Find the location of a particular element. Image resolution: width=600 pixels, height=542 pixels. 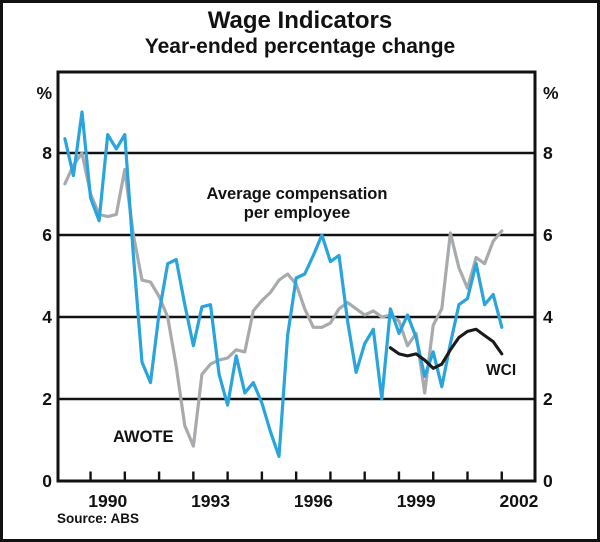

y-tick-label-left-0: 0 is located at coordinates (47, 481).